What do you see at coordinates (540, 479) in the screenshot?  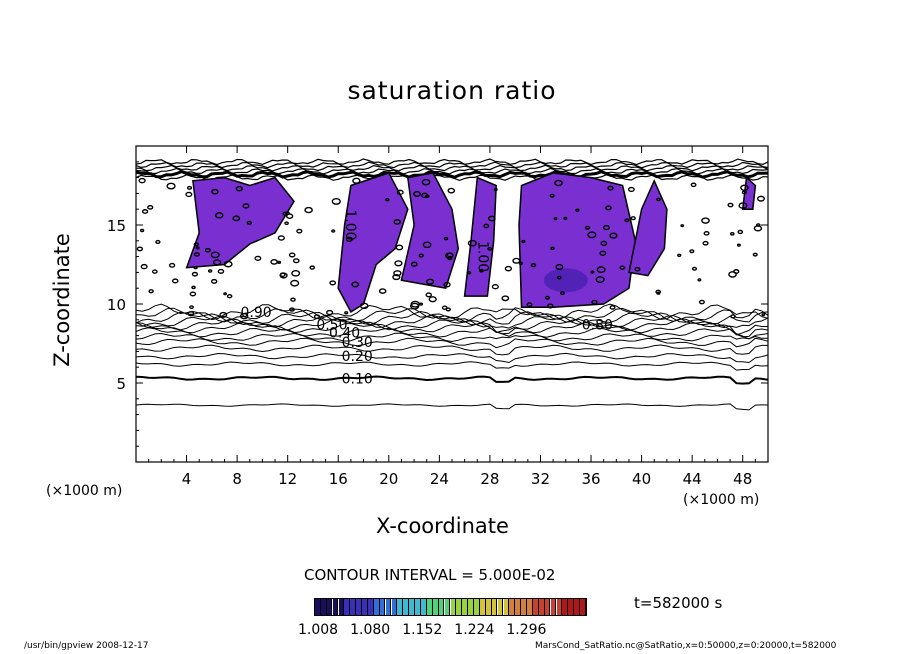 I see `x-tick-label: 32` at bounding box center [540, 479].